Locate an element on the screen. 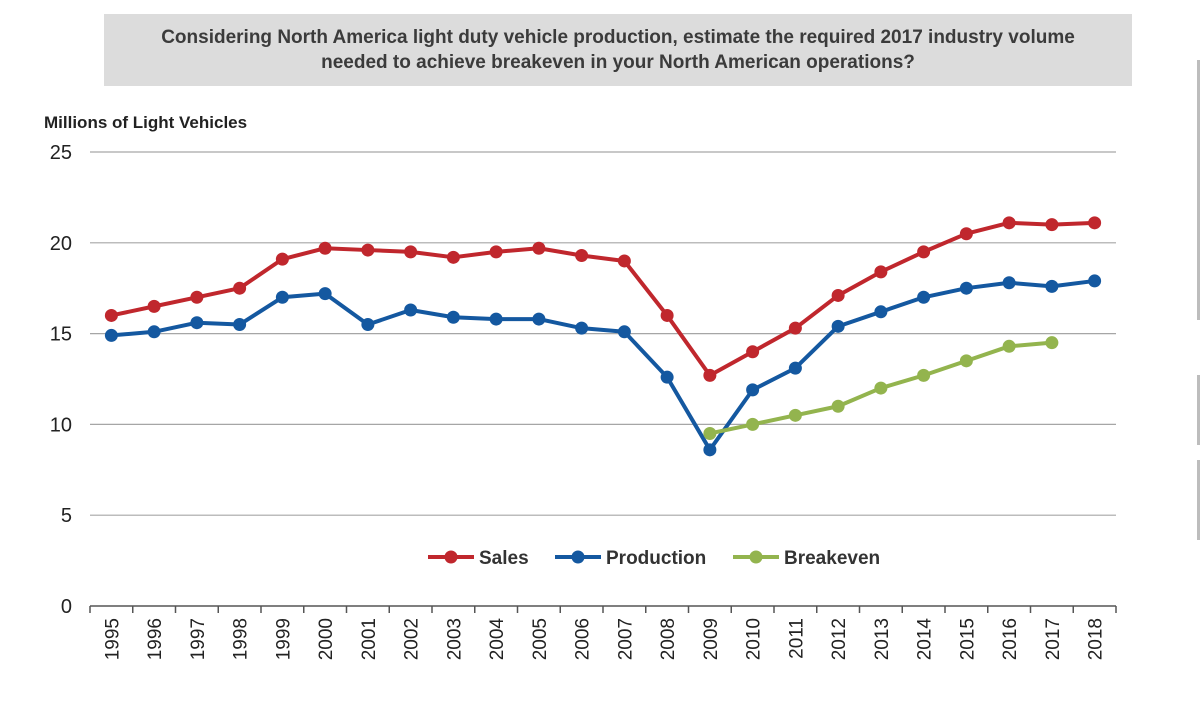 This screenshot has height=702, width=1200. x-tick-label: 2016 is located at coordinates (1010, 639).